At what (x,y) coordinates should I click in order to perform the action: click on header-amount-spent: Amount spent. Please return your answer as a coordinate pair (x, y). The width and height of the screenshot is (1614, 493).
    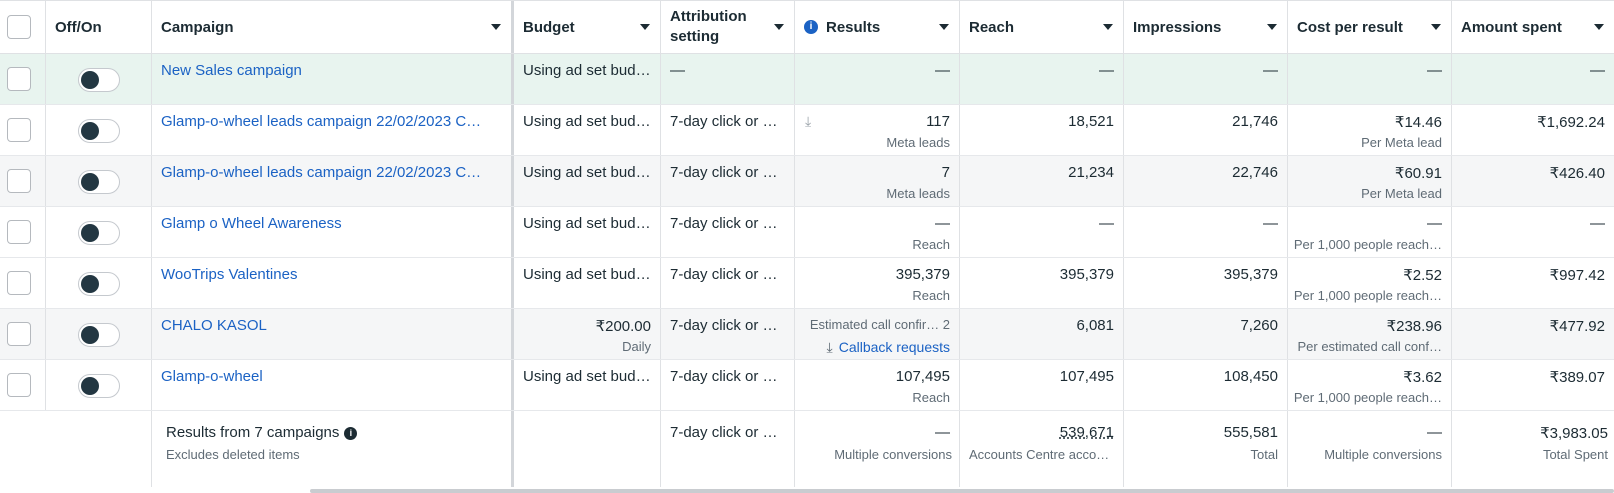
    Looking at the image, I should click on (1533, 27).